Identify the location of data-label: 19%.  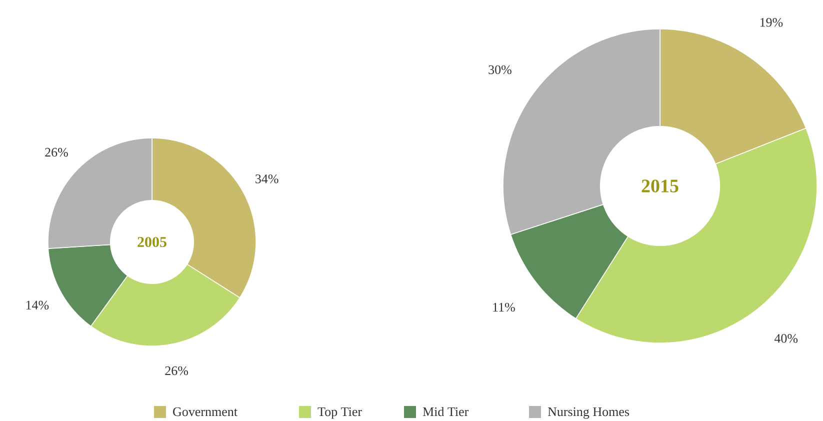
(771, 22).